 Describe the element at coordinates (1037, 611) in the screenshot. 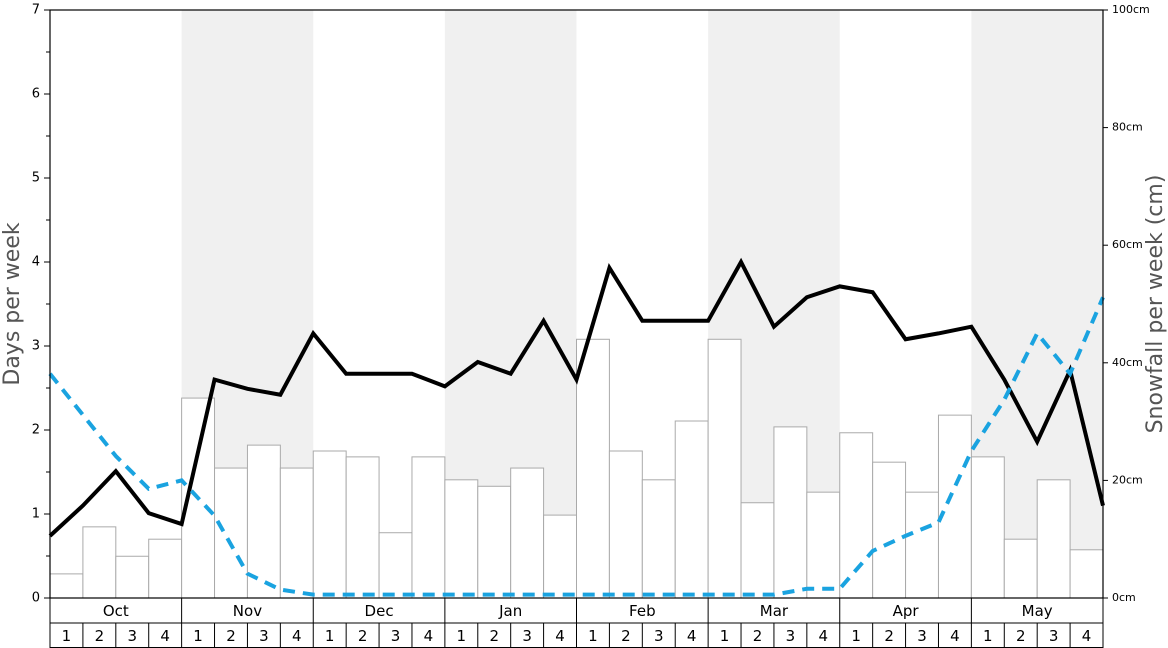

I see `month-label: May` at that location.